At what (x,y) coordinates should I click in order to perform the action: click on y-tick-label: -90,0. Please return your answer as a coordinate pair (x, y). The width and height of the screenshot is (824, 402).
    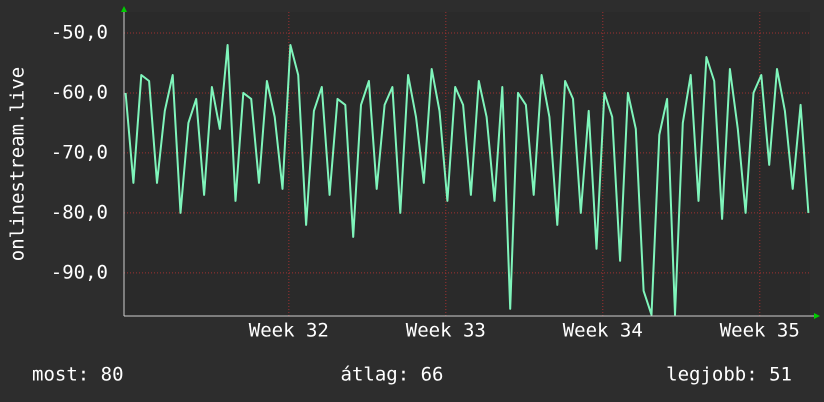
    Looking at the image, I should click on (79, 272).